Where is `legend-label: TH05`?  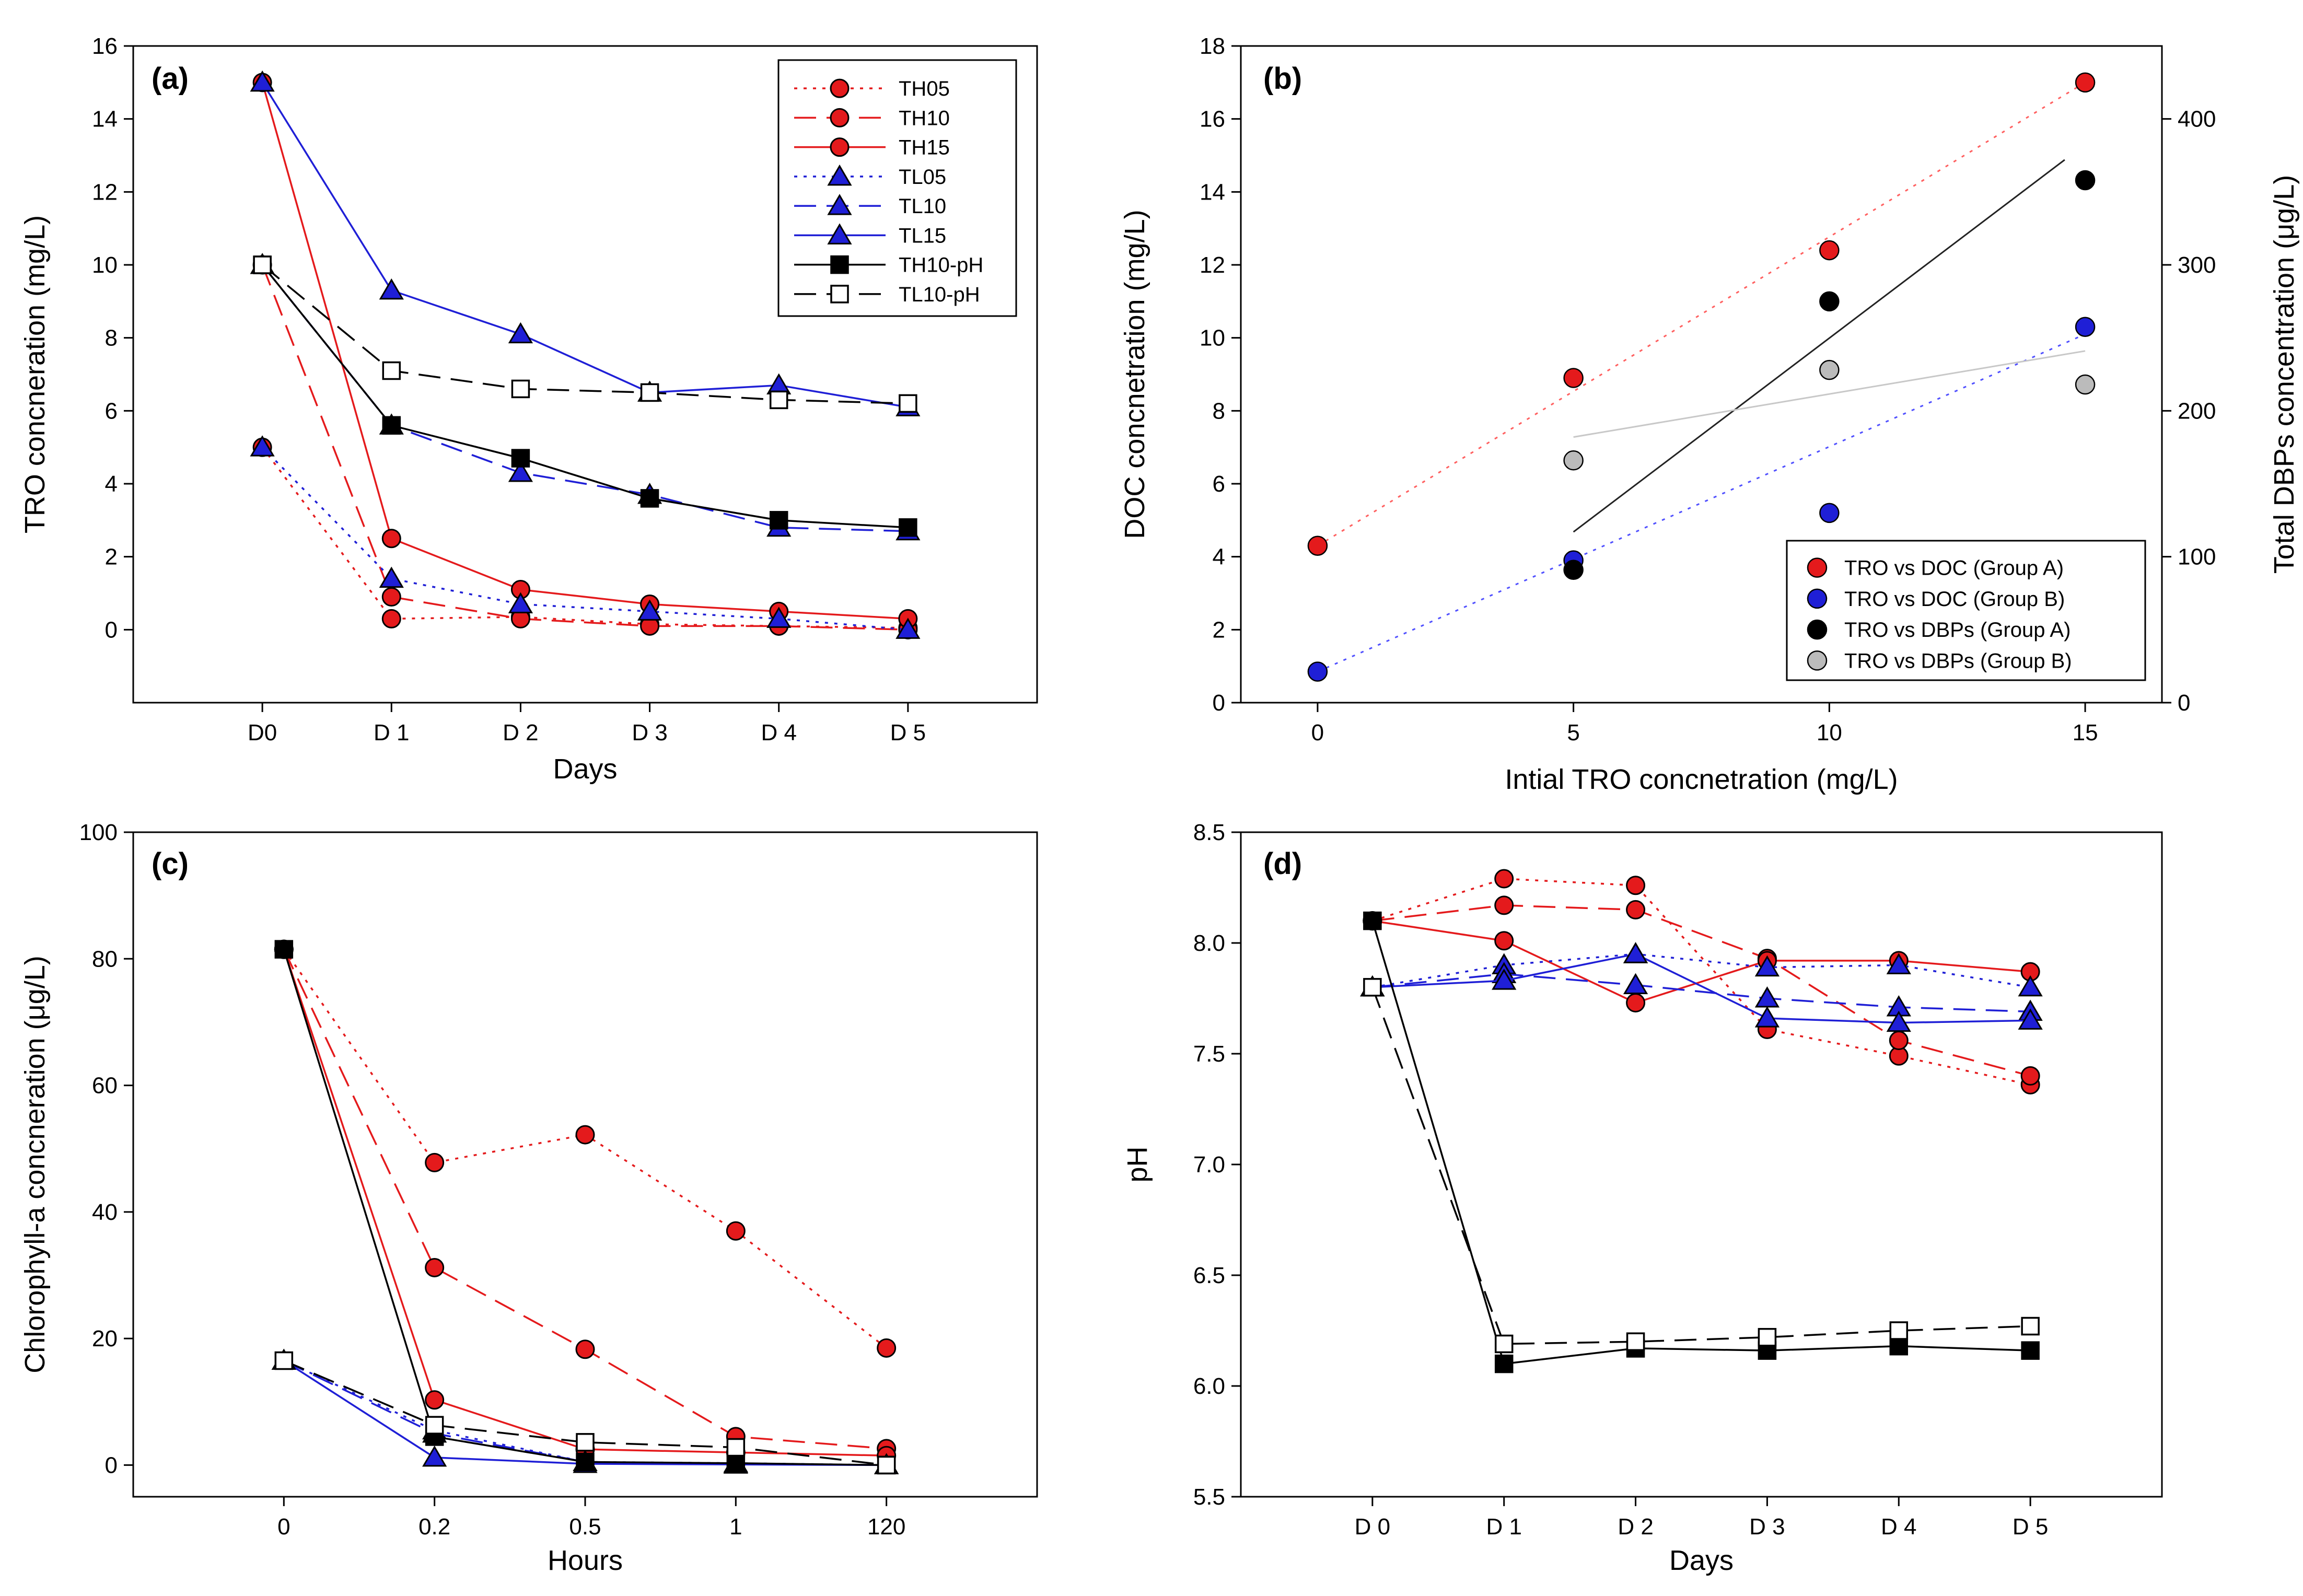
legend-label: TH05 is located at coordinates (924, 88).